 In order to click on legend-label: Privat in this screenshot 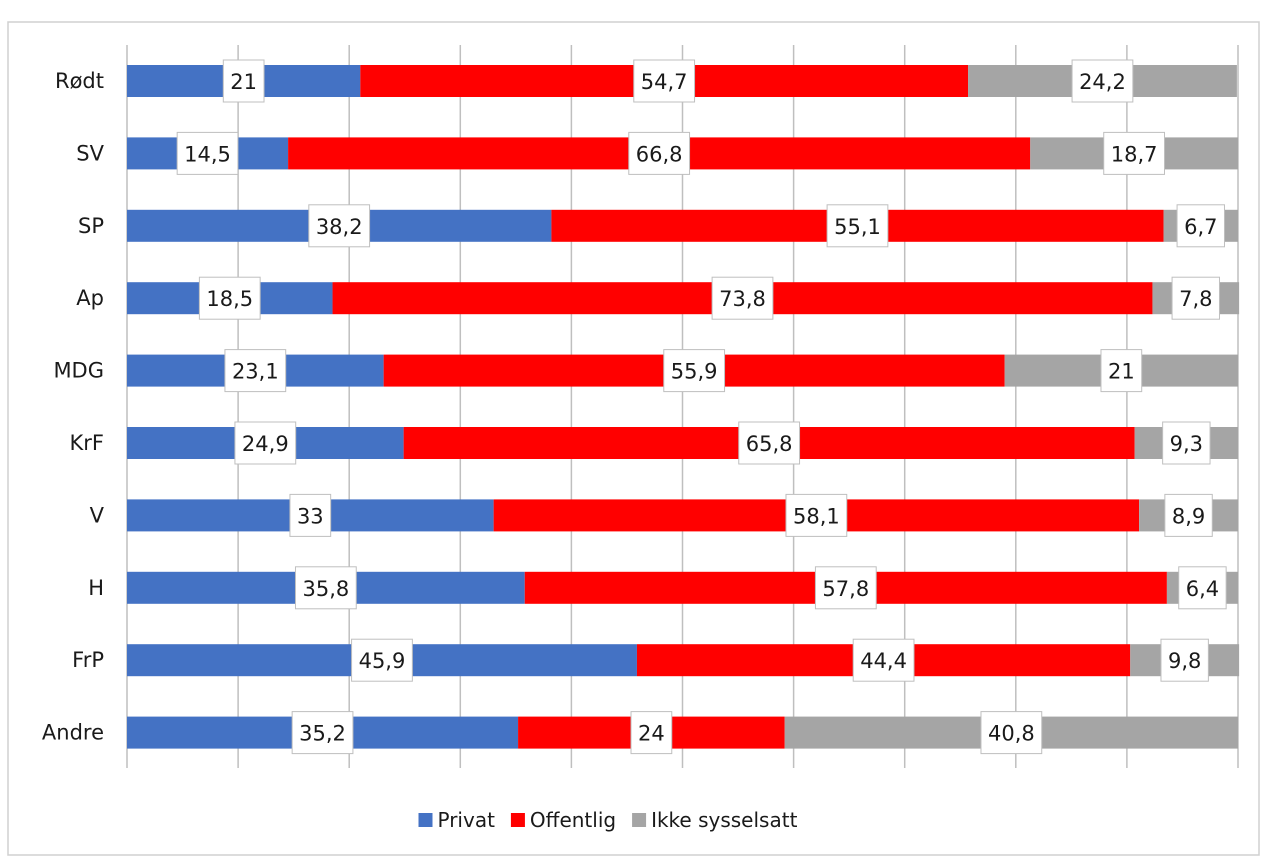, I will do `click(467, 820)`.